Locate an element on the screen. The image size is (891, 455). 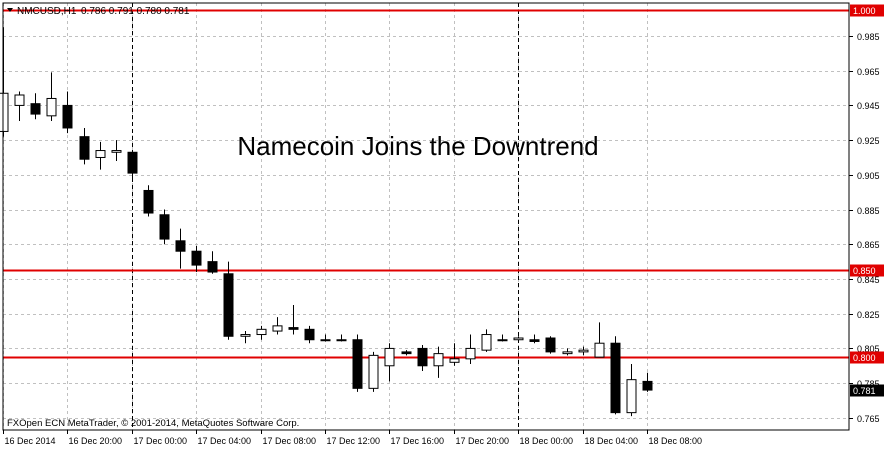
y-tick-label: 0.965 is located at coordinates (868, 72).